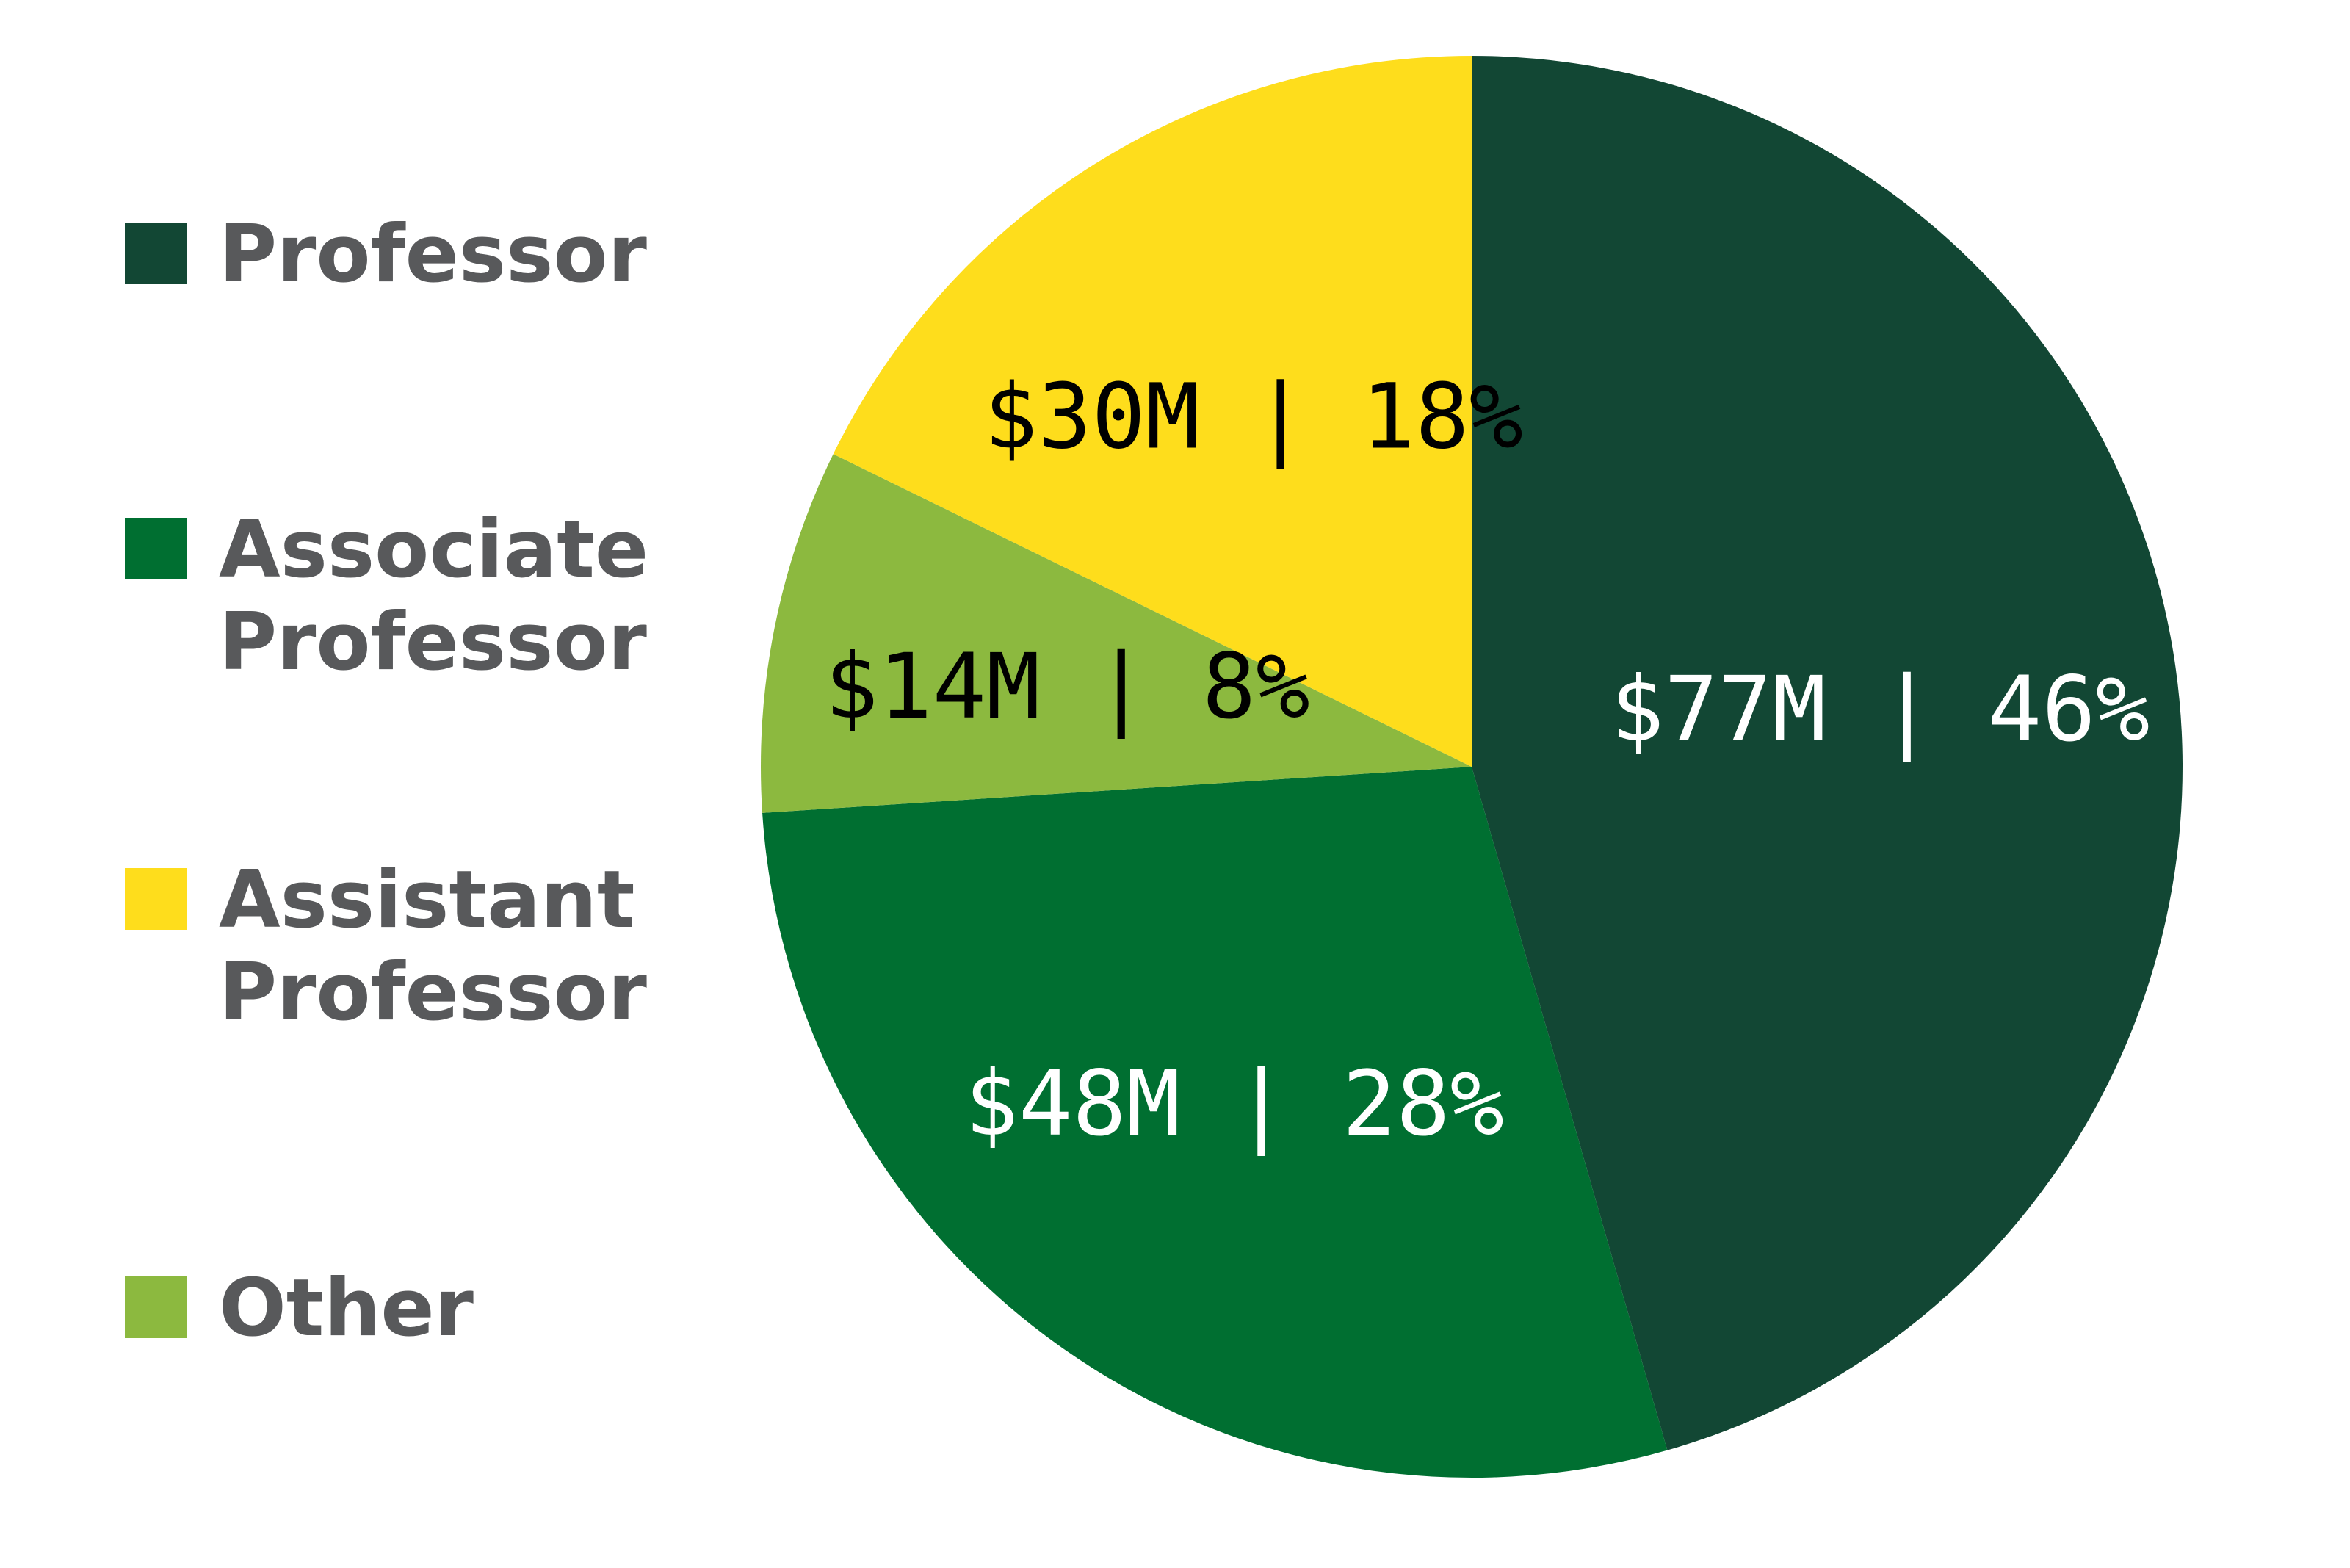 This screenshot has height=1568, width=2350. I want to click on legend-item-professor: Professor, so click(386, 254).